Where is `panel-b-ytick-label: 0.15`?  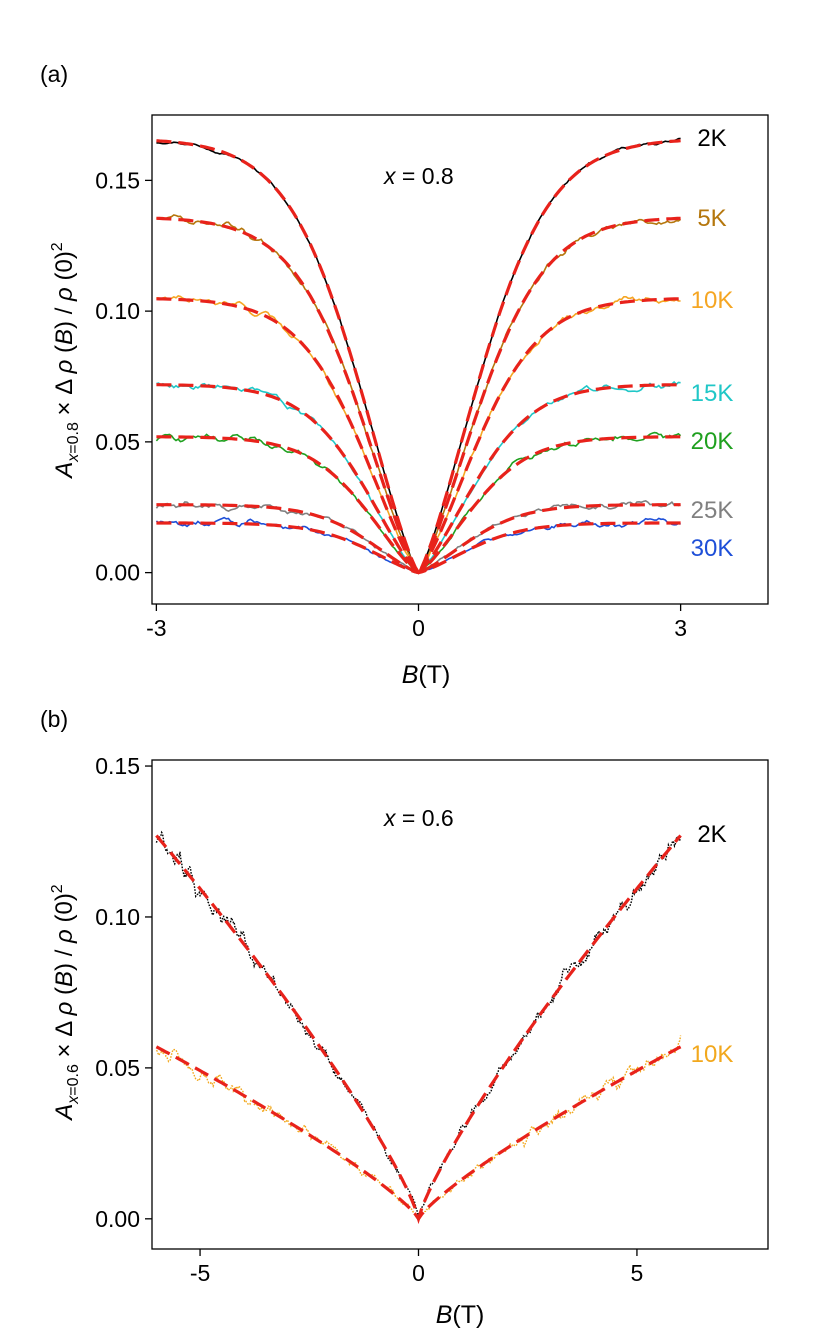 panel-b-ytick-label: 0.15 is located at coordinates (117, 766).